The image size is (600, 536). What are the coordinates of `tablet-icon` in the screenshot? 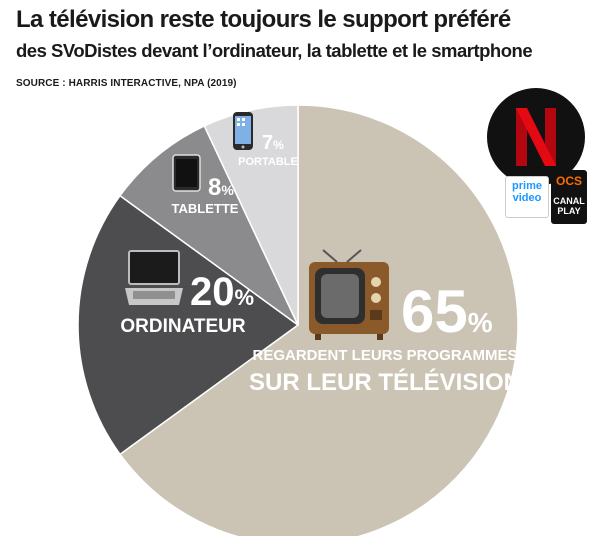 It's located at (186, 173).